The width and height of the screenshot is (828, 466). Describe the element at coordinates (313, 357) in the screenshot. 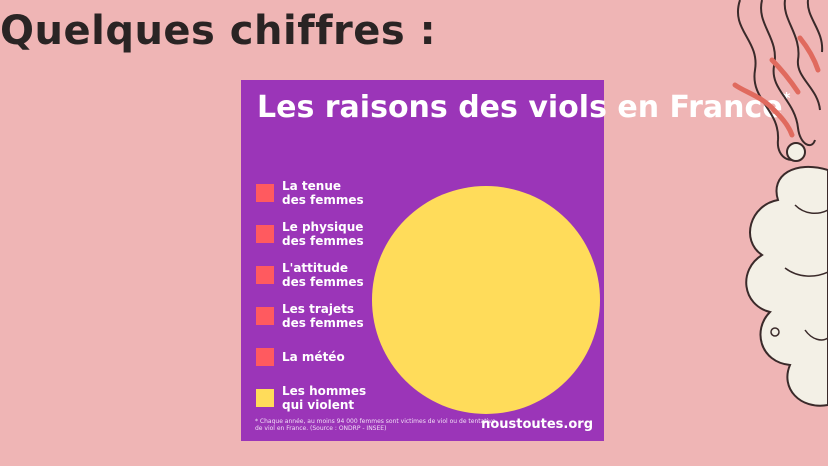

I see `legend-label: La météo` at that location.